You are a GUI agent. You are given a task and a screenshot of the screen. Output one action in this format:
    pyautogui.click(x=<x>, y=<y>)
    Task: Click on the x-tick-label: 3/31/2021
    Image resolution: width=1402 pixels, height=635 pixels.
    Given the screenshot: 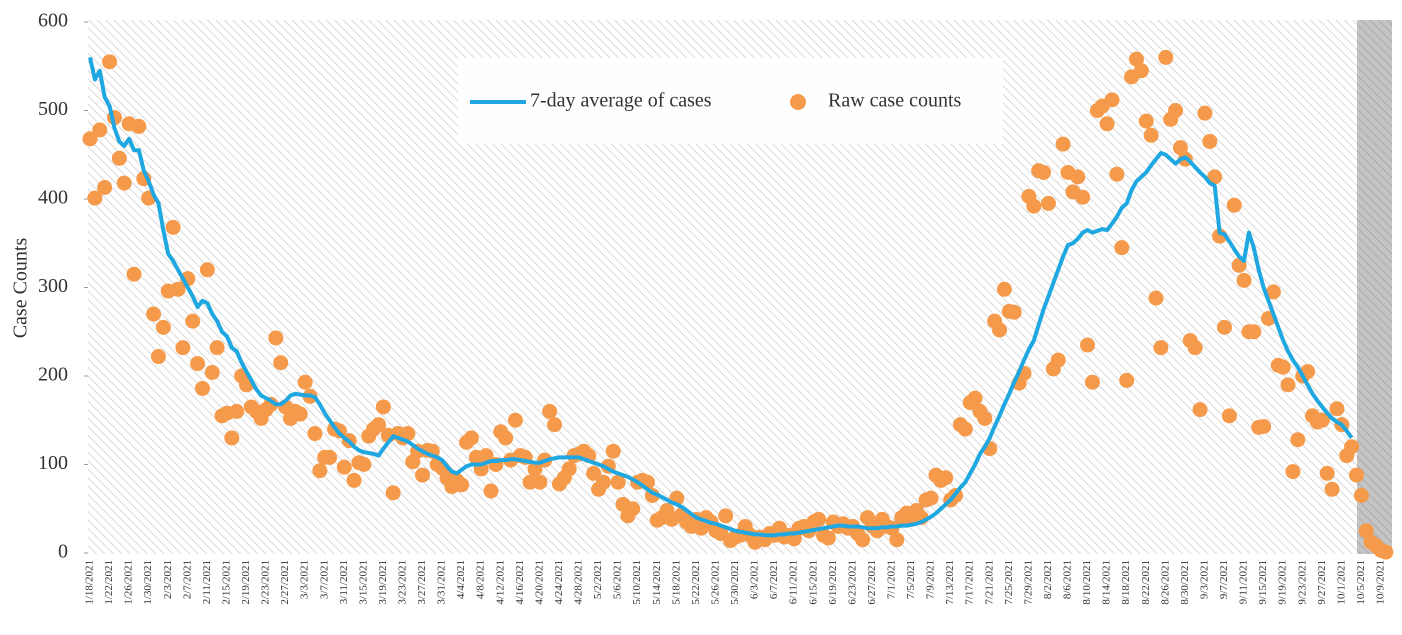 What is the action you would take?
    pyautogui.click(x=442, y=582)
    